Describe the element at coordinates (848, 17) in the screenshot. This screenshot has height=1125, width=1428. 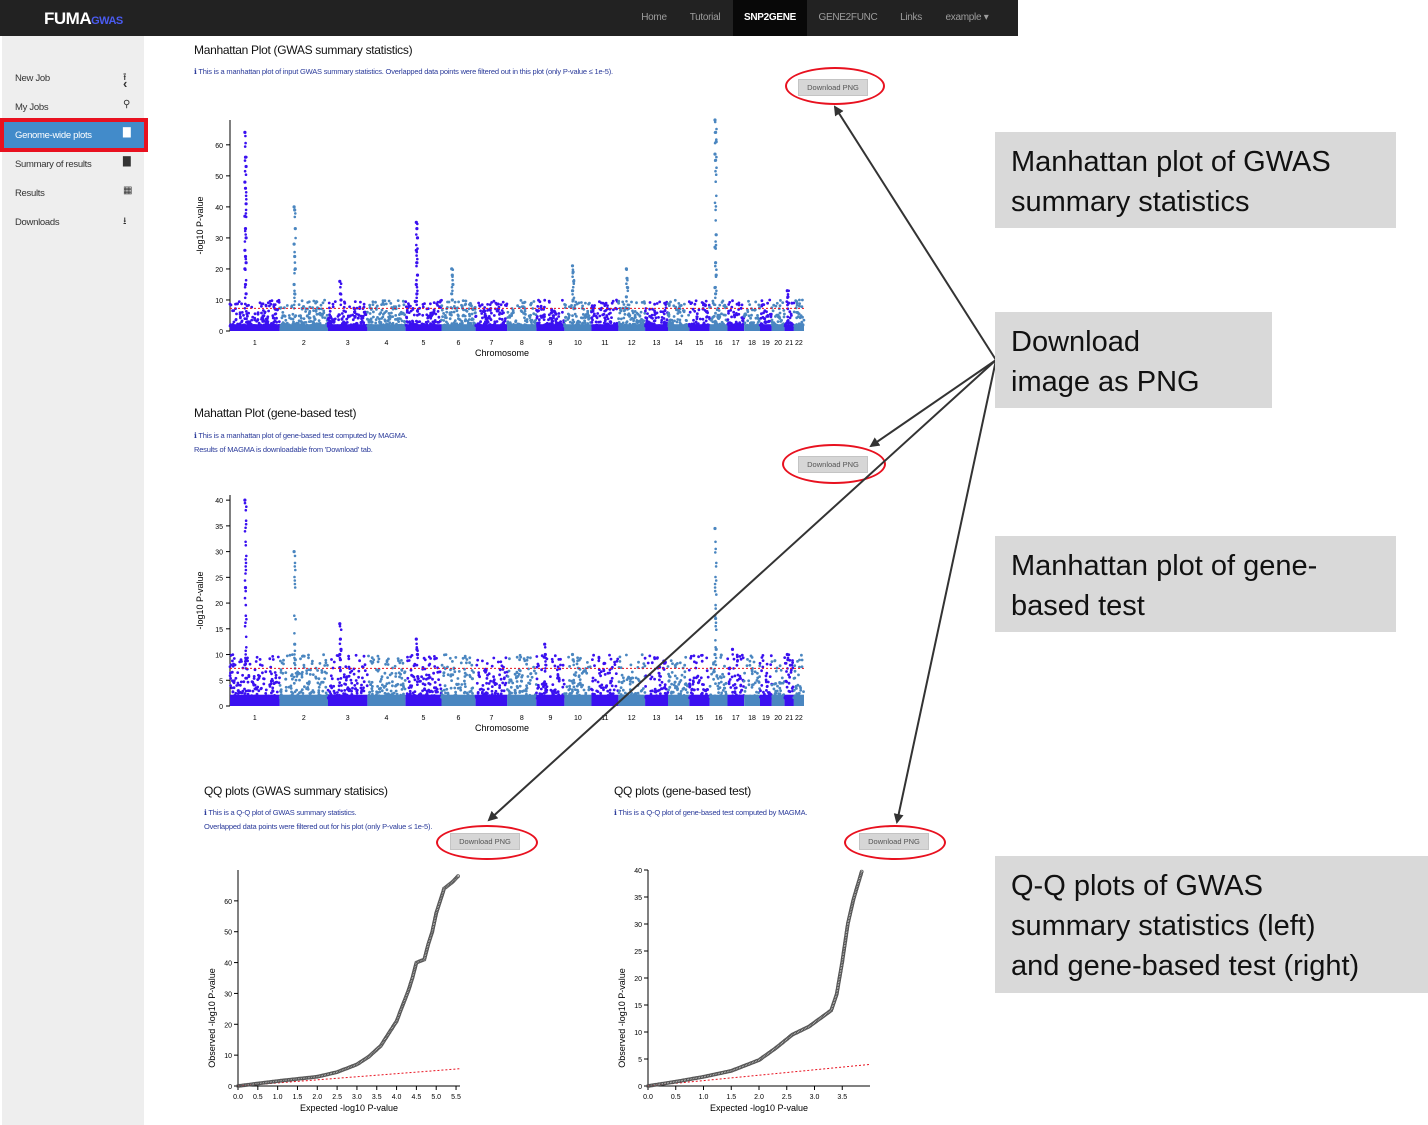
I see `nav-gene2func: GENE2FUNC` at that location.